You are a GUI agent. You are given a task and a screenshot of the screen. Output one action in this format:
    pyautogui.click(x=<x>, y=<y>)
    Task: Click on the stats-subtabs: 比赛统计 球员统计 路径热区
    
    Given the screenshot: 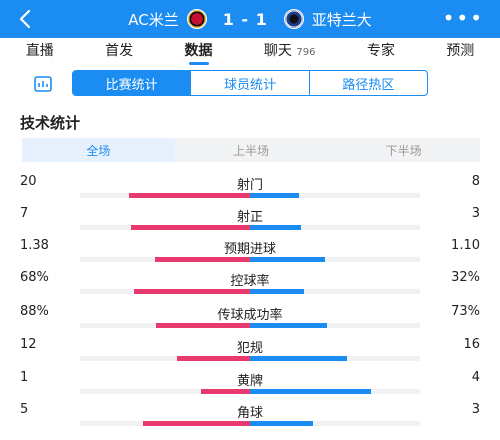 What is the action you would take?
    pyautogui.click(x=250, y=83)
    